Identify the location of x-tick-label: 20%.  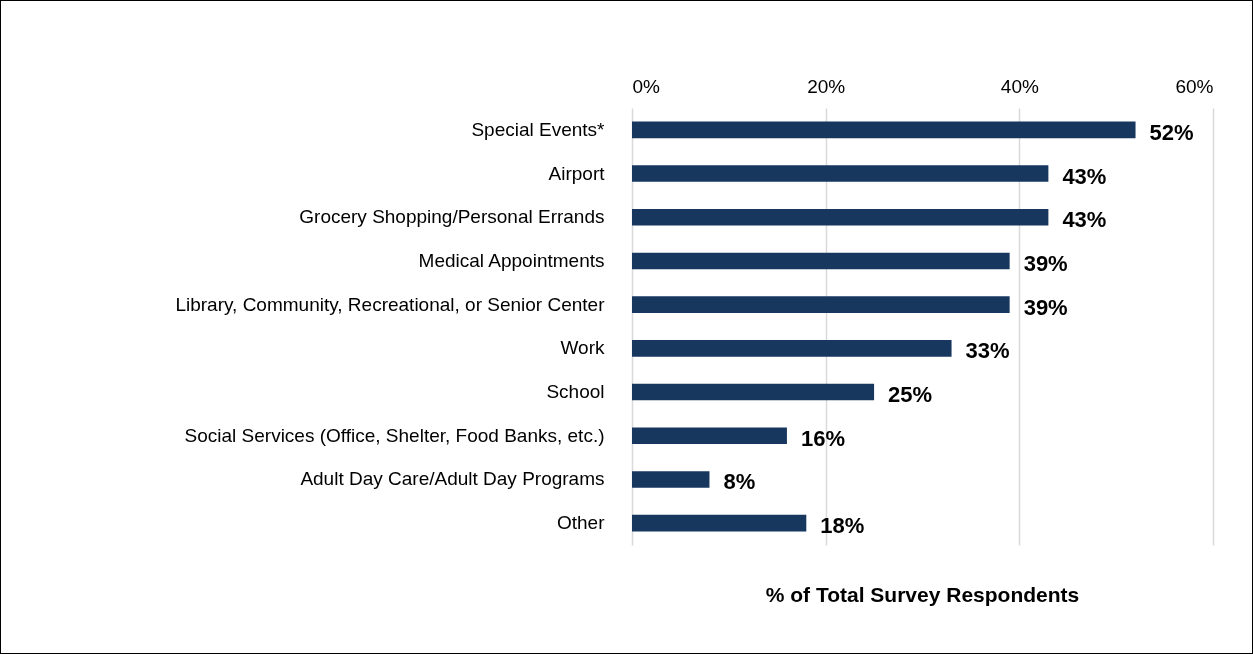
(826, 86).